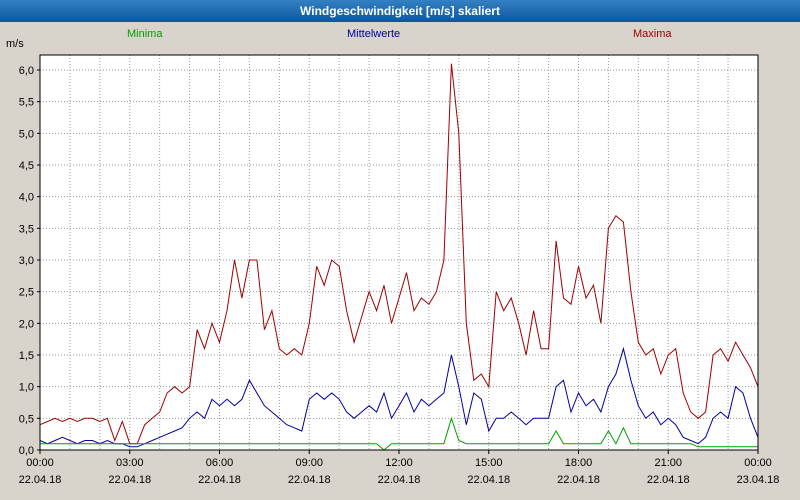  Describe the element at coordinates (309, 463) in the screenshot. I see `svg-text: 09:00` at that location.